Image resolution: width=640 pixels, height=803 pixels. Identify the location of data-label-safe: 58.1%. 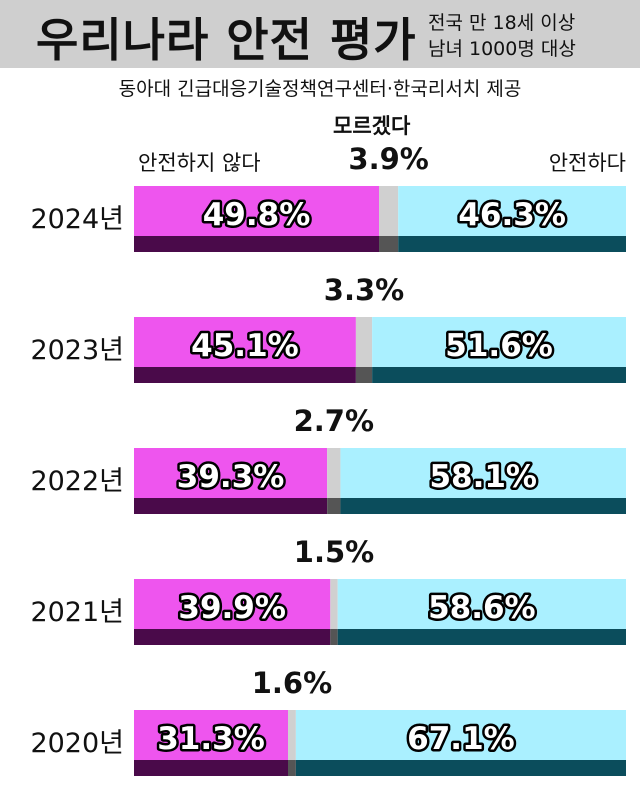
(483, 477).